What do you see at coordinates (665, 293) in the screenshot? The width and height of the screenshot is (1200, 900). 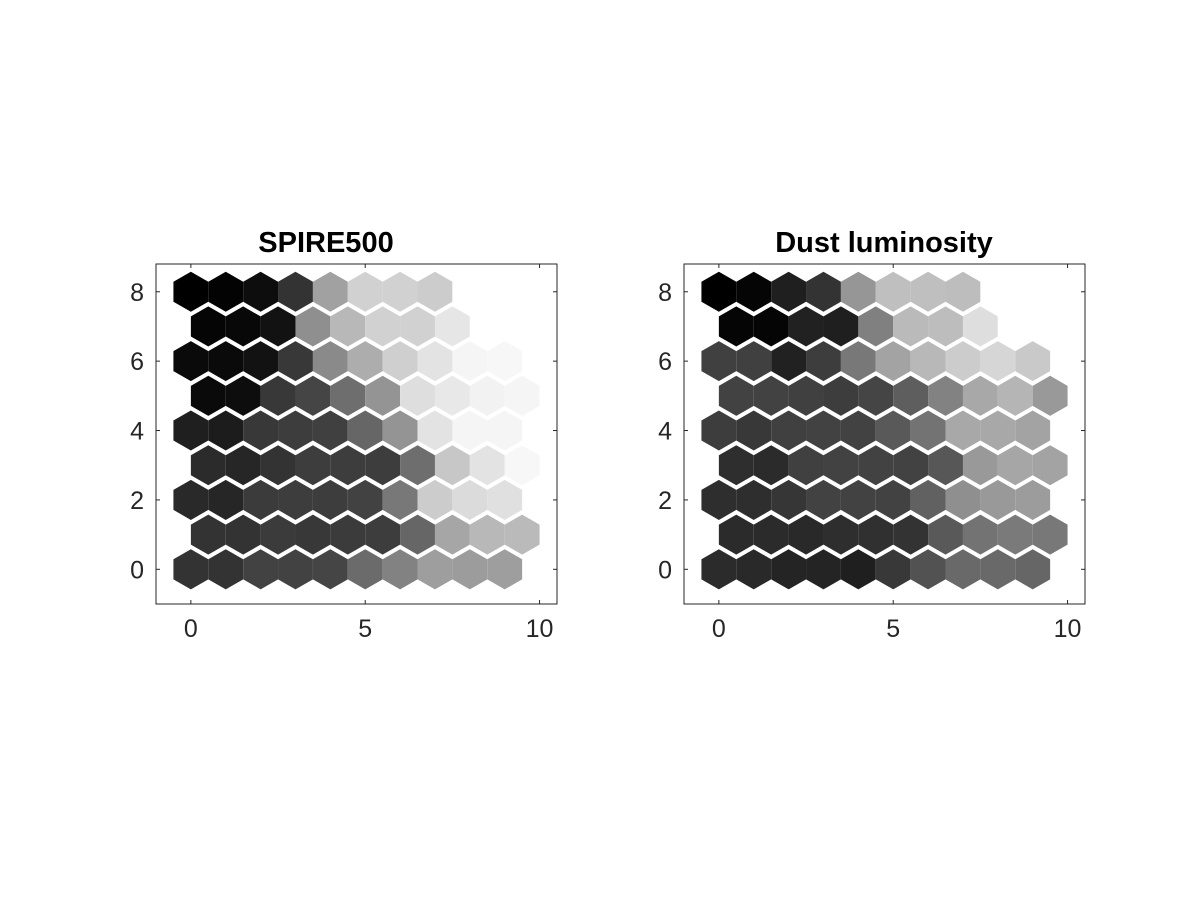 I see `y-tick-label: 8` at bounding box center [665, 293].